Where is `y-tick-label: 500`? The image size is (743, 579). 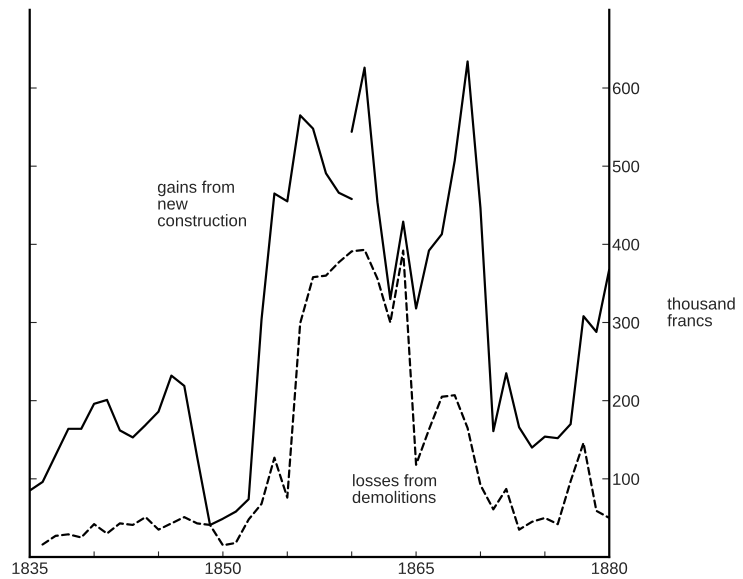
y-tick-label: 500 is located at coordinates (626, 166).